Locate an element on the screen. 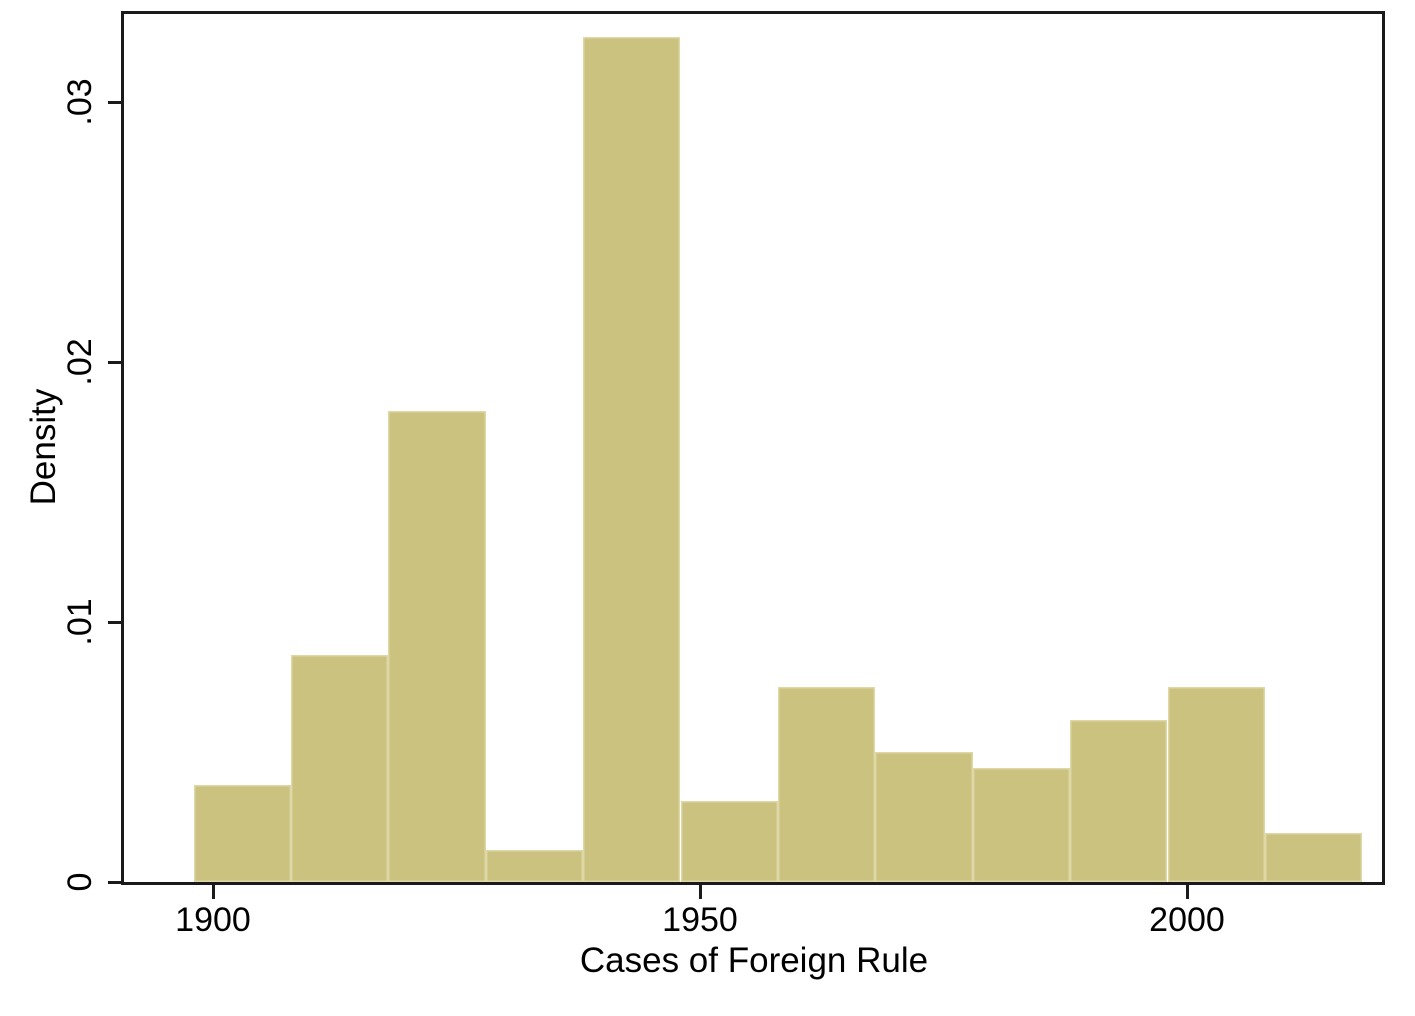 This screenshot has width=1415, height=1016. y-tick-label: .01 is located at coordinates (80, 622).